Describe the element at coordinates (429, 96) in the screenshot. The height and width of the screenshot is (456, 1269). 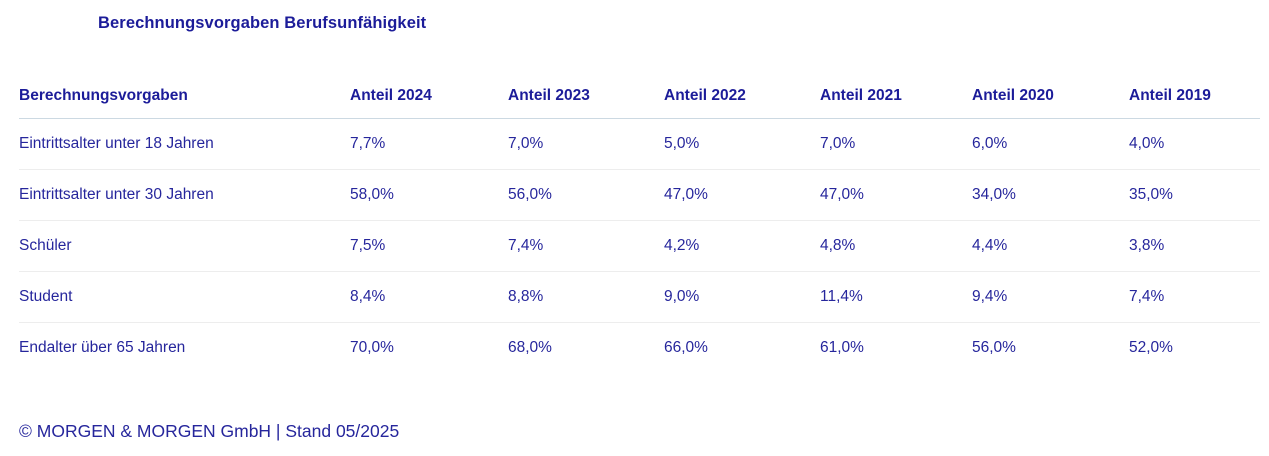
I see `column-header: Anteil 2024` at that location.